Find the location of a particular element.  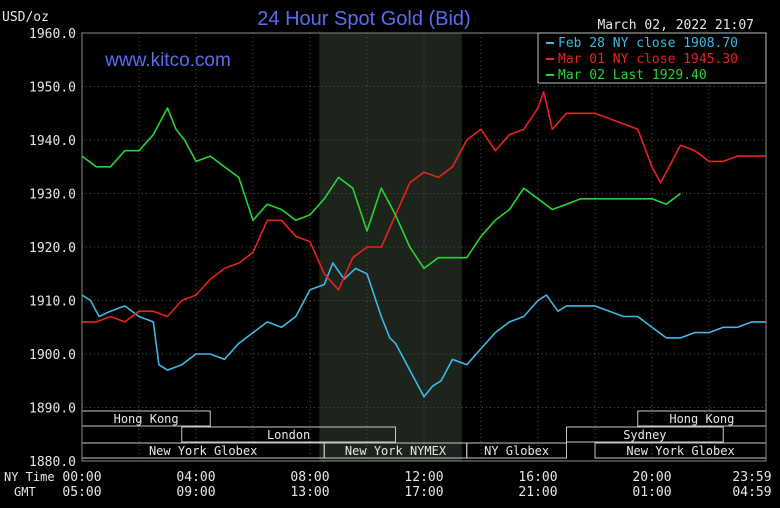

y-tick-label: 1930.0 is located at coordinates (52, 195).